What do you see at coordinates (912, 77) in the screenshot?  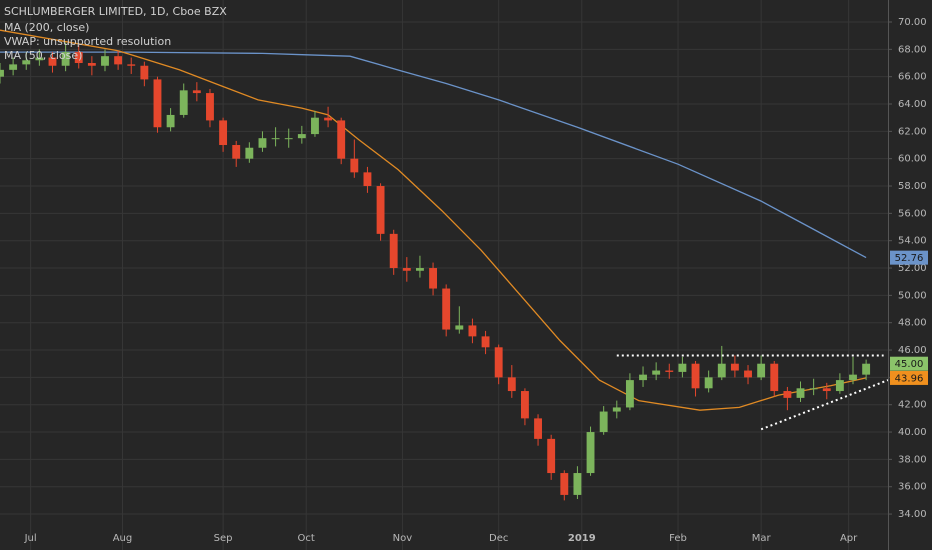 I see `y-tick-label: 66.00` at bounding box center [912, 77].